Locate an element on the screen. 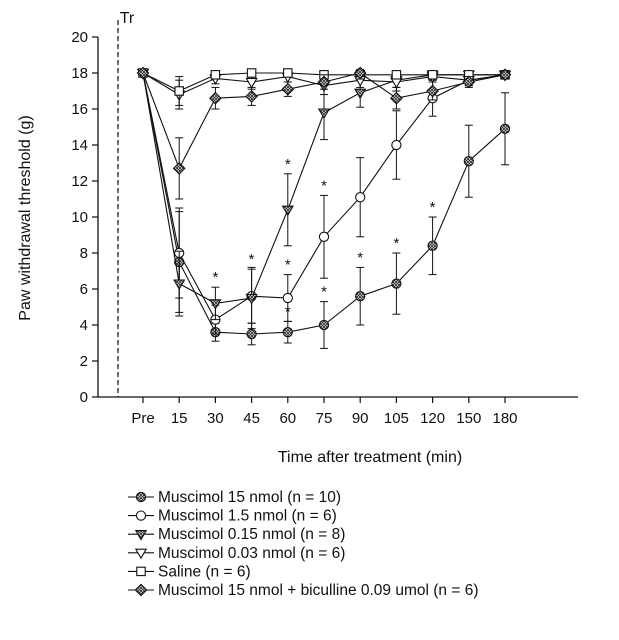 This screenshot has height=640, width=619. x-tick-label: 90 is located at coordinates (360, 418).